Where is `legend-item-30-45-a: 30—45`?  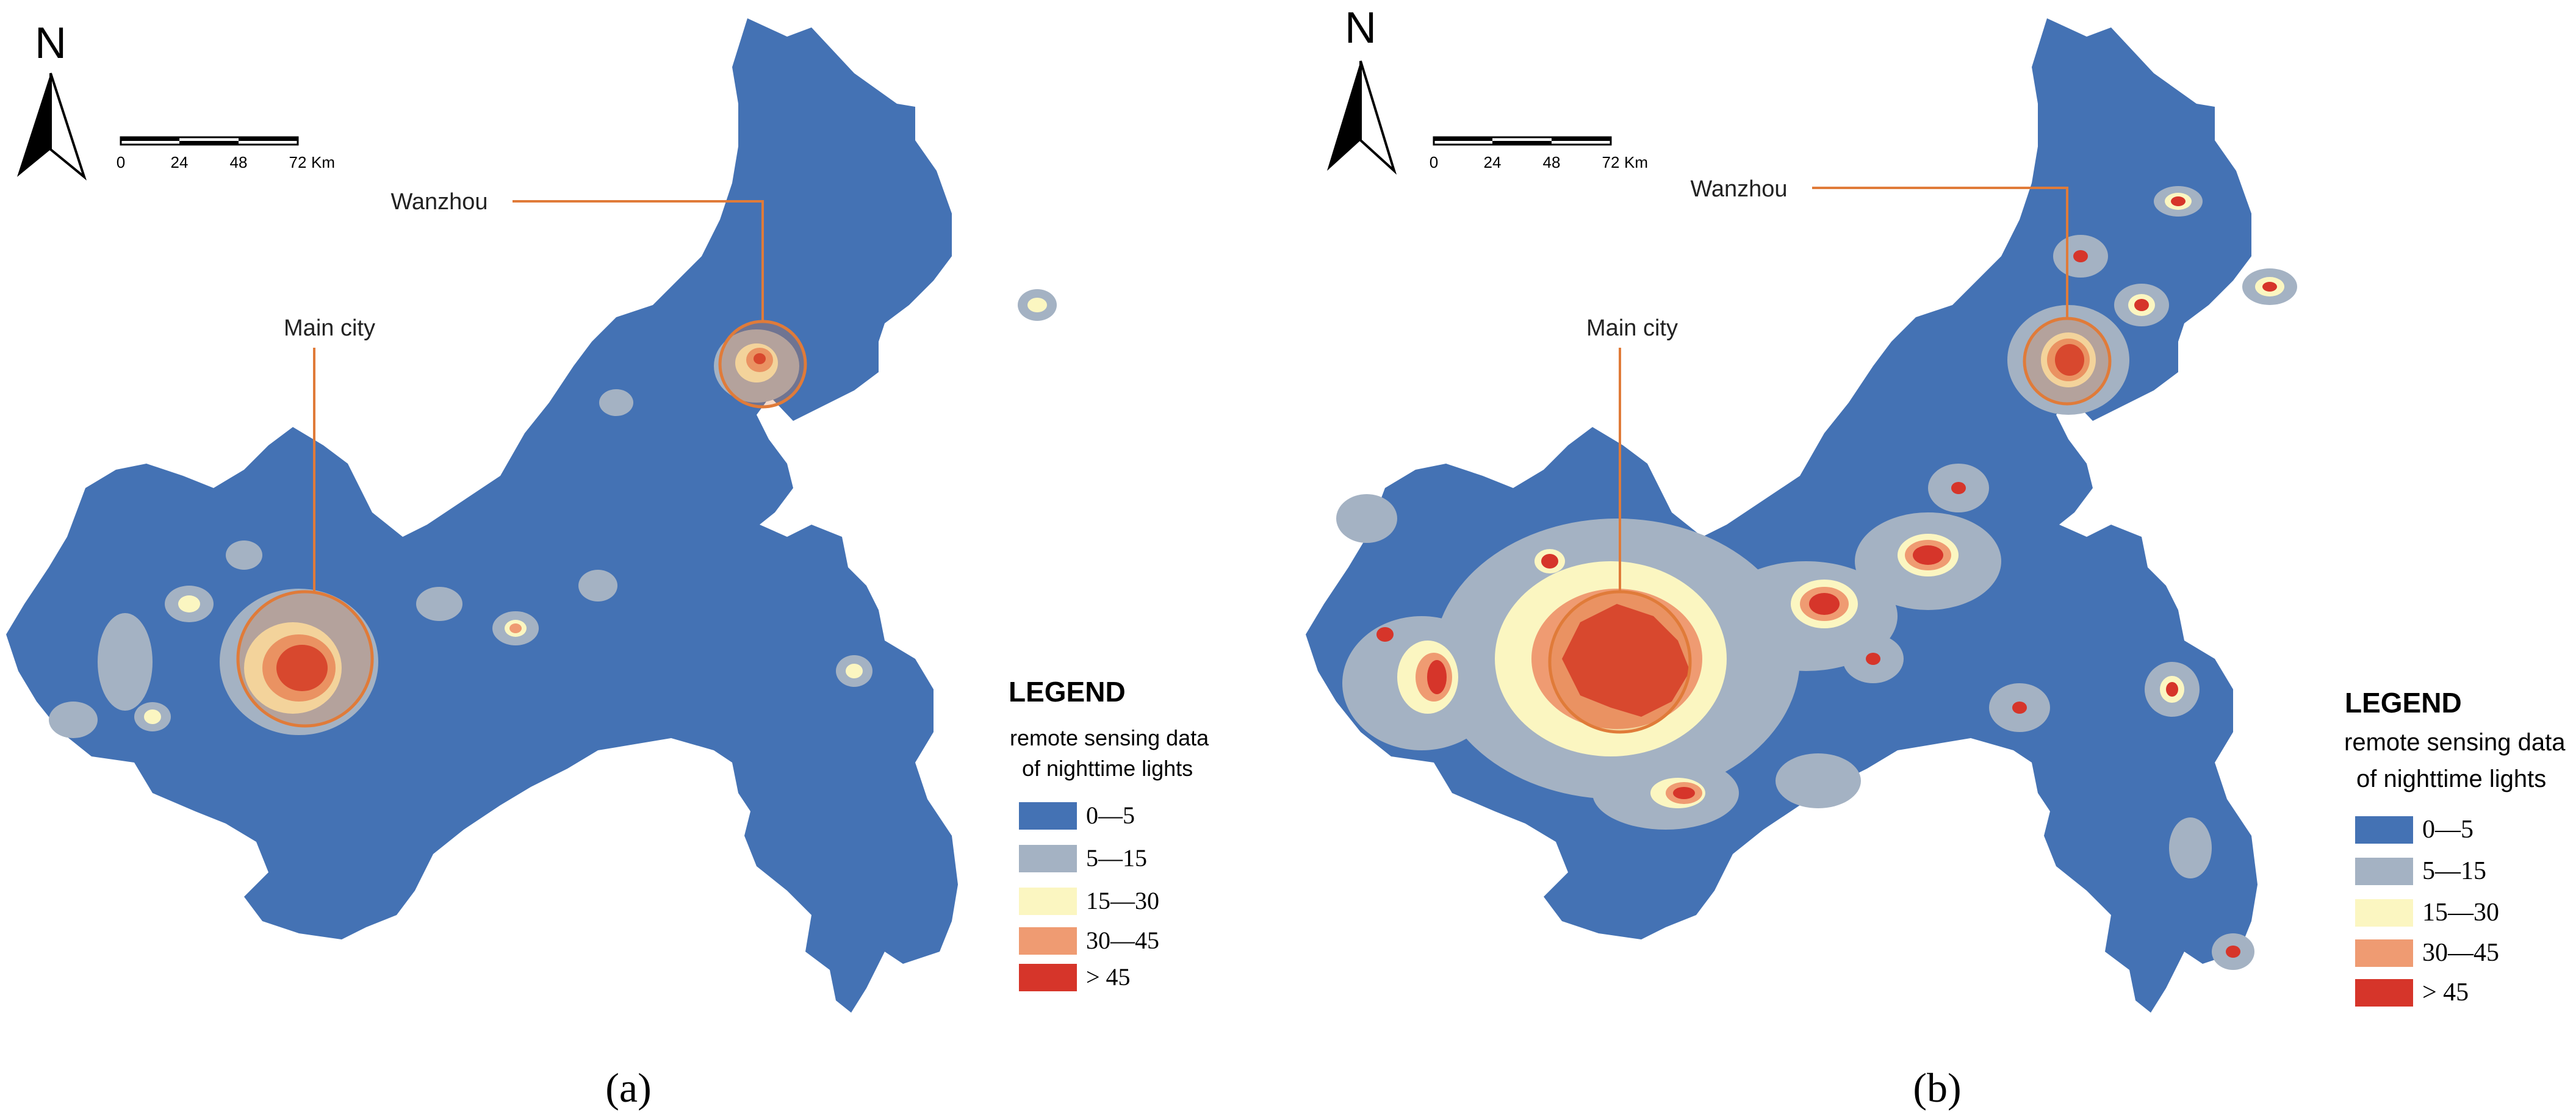
legend-item-30-45-a: 30—45 is located at coordinates (1122, 940).